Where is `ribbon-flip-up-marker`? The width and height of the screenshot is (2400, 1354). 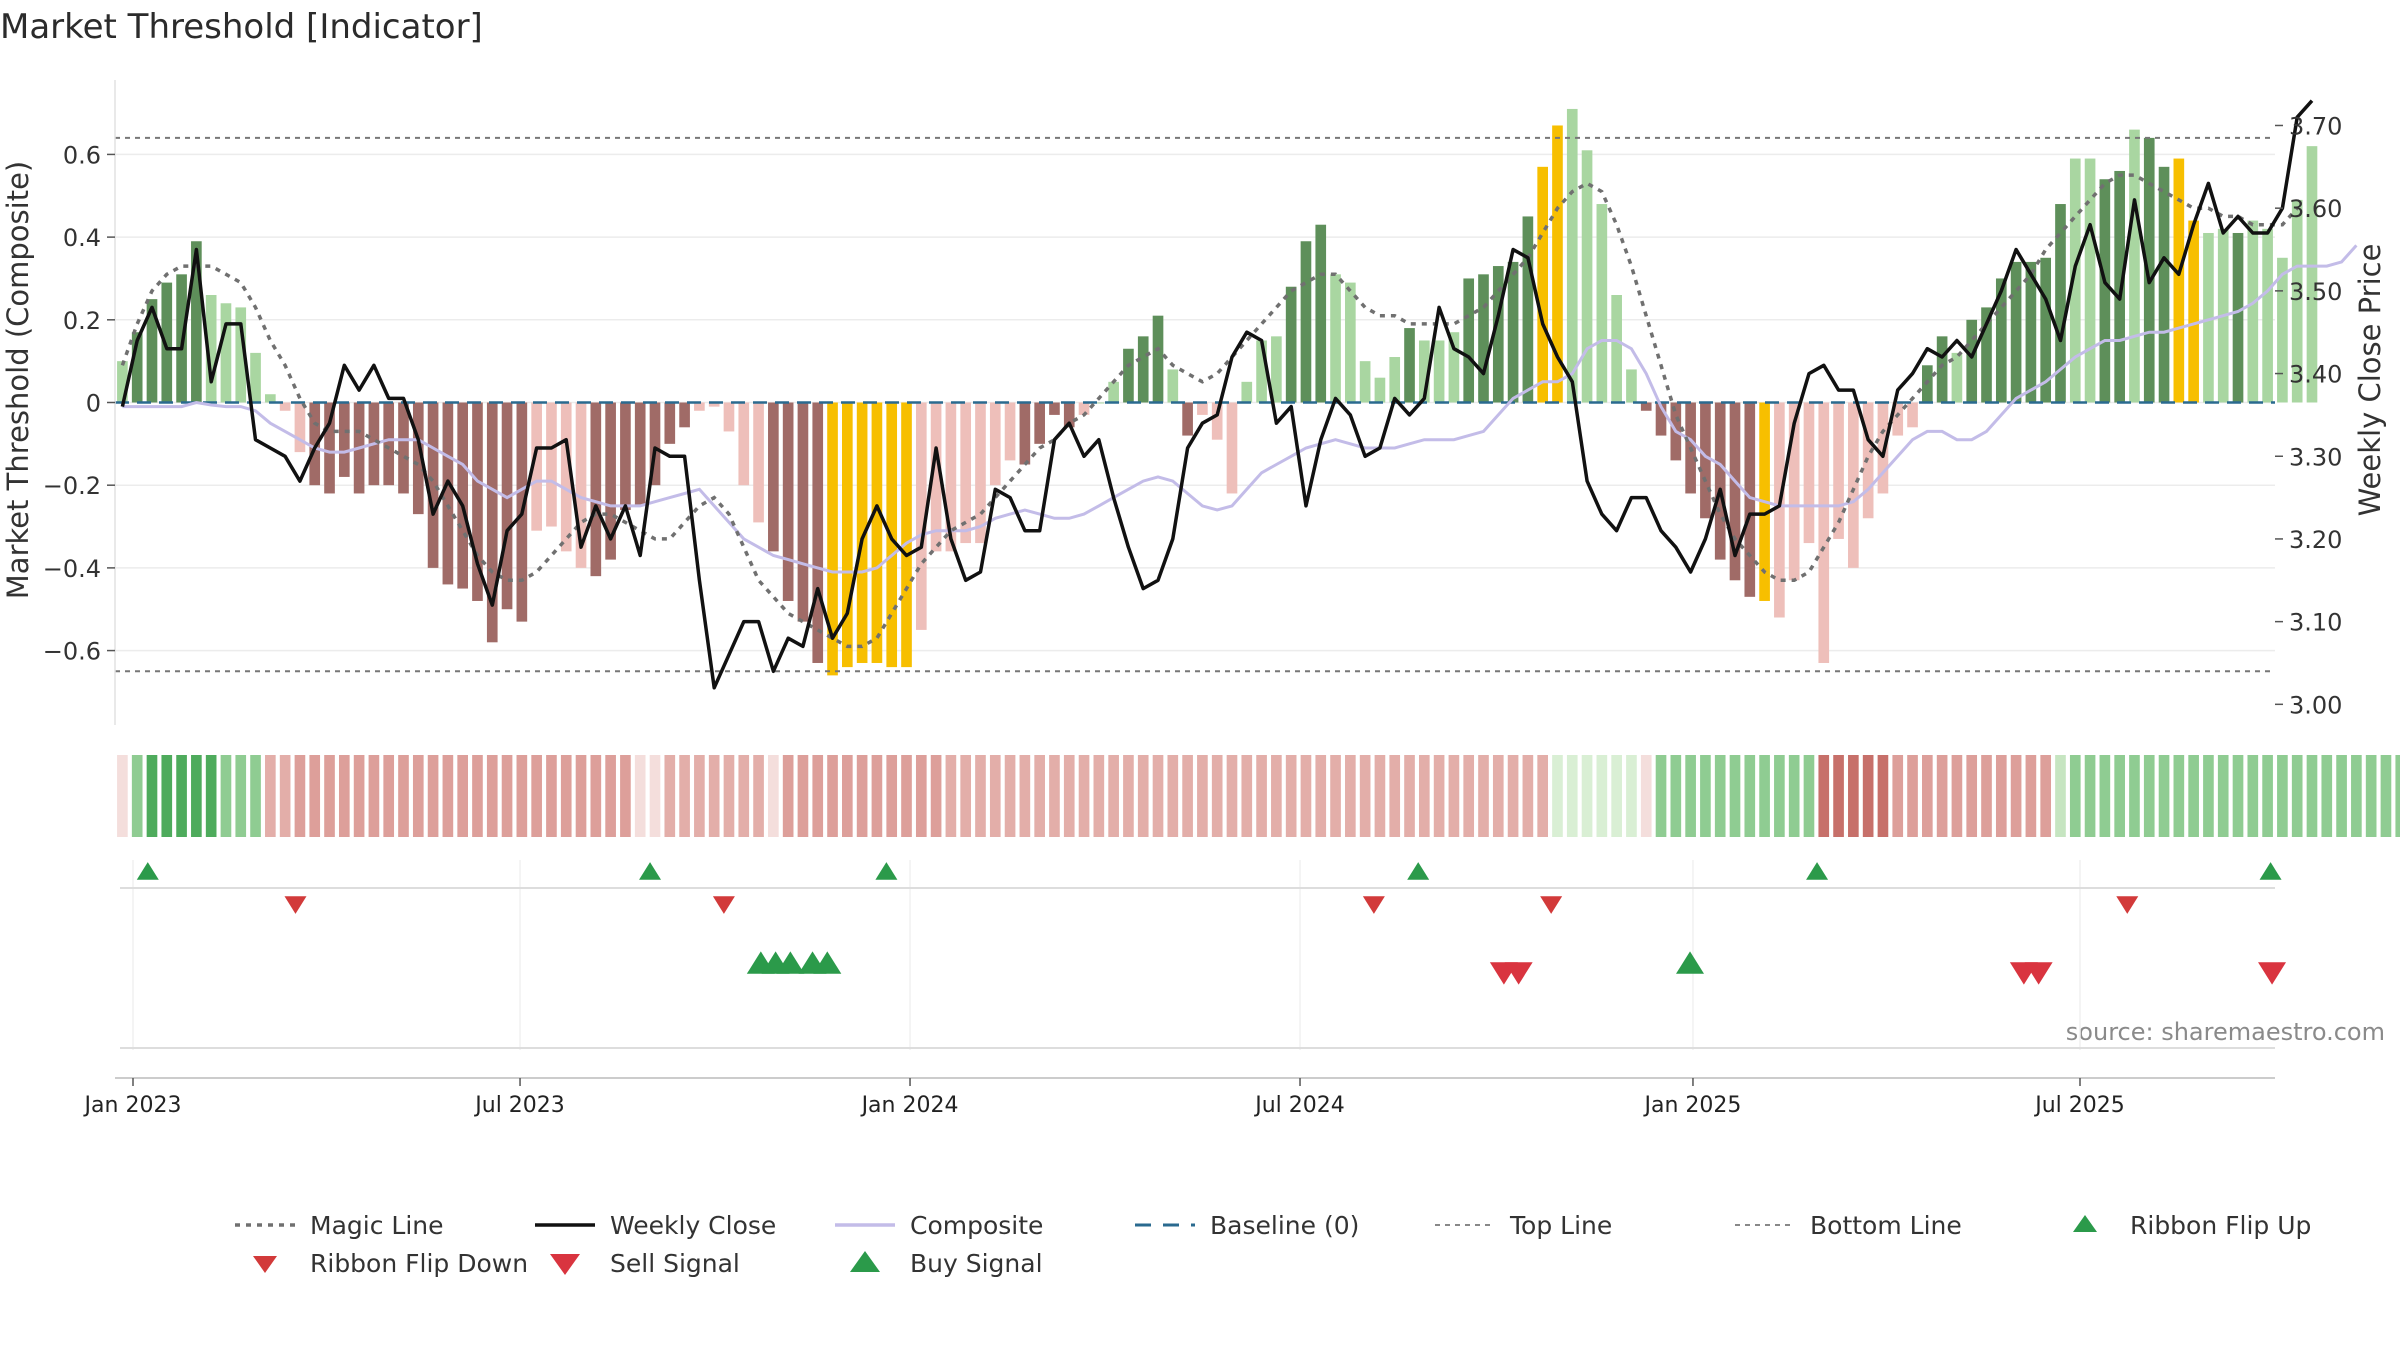
ribbon-flip-up-marker is located at coordinates (1418, 871).